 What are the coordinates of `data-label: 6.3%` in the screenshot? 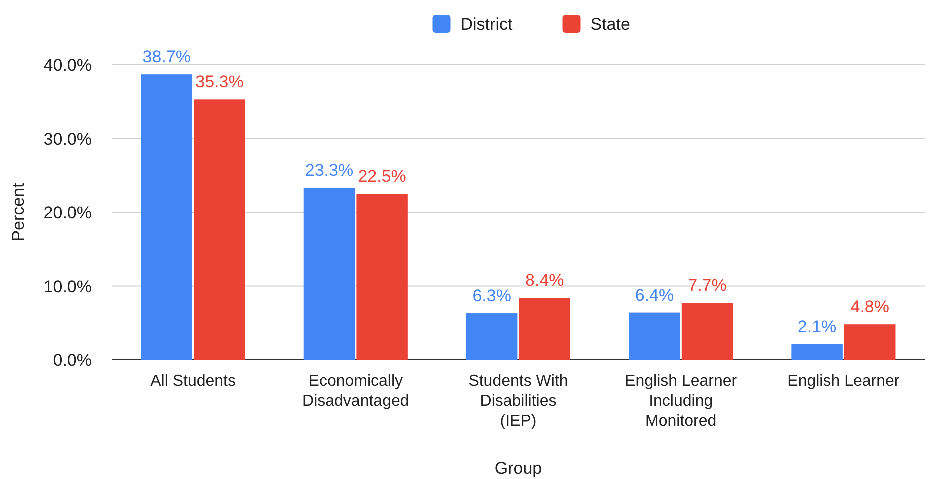 It's located at (492, 296).